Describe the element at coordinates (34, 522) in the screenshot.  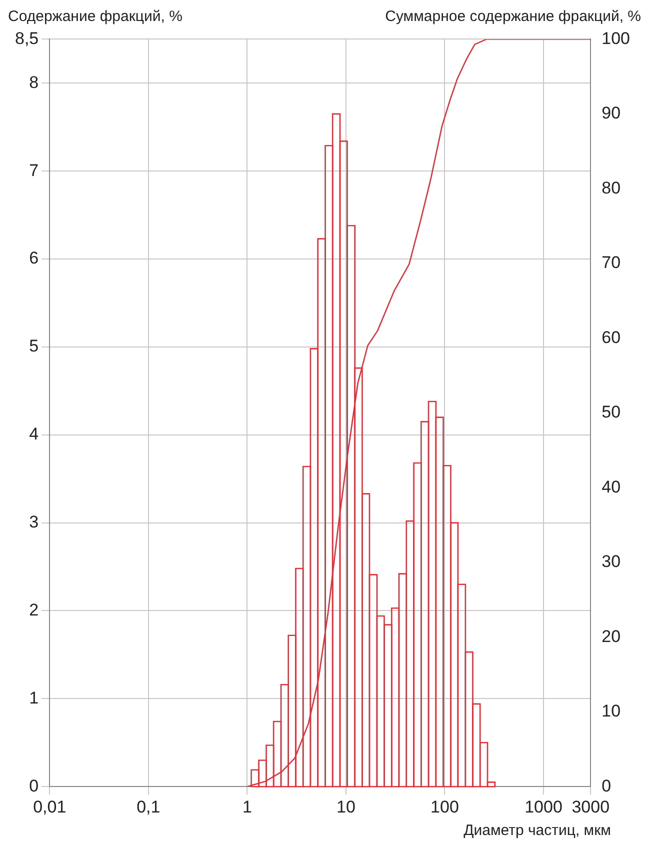
I see `y-tick-label: 3` at that location.